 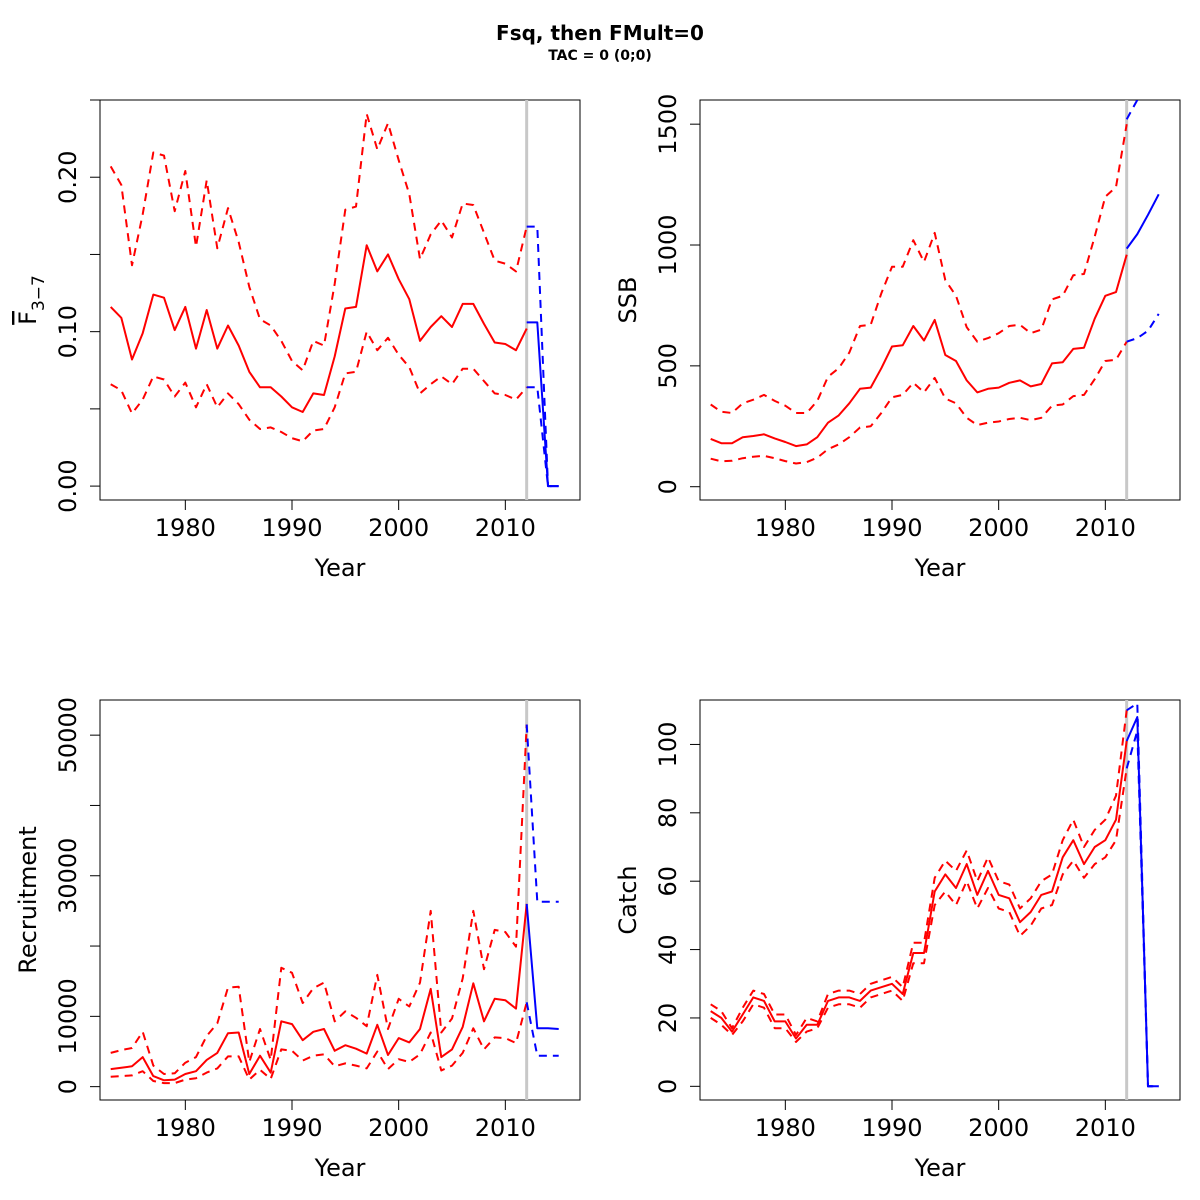 I want to click on fbar-y-tick-label: 0.00, so click(x=68, y=485).